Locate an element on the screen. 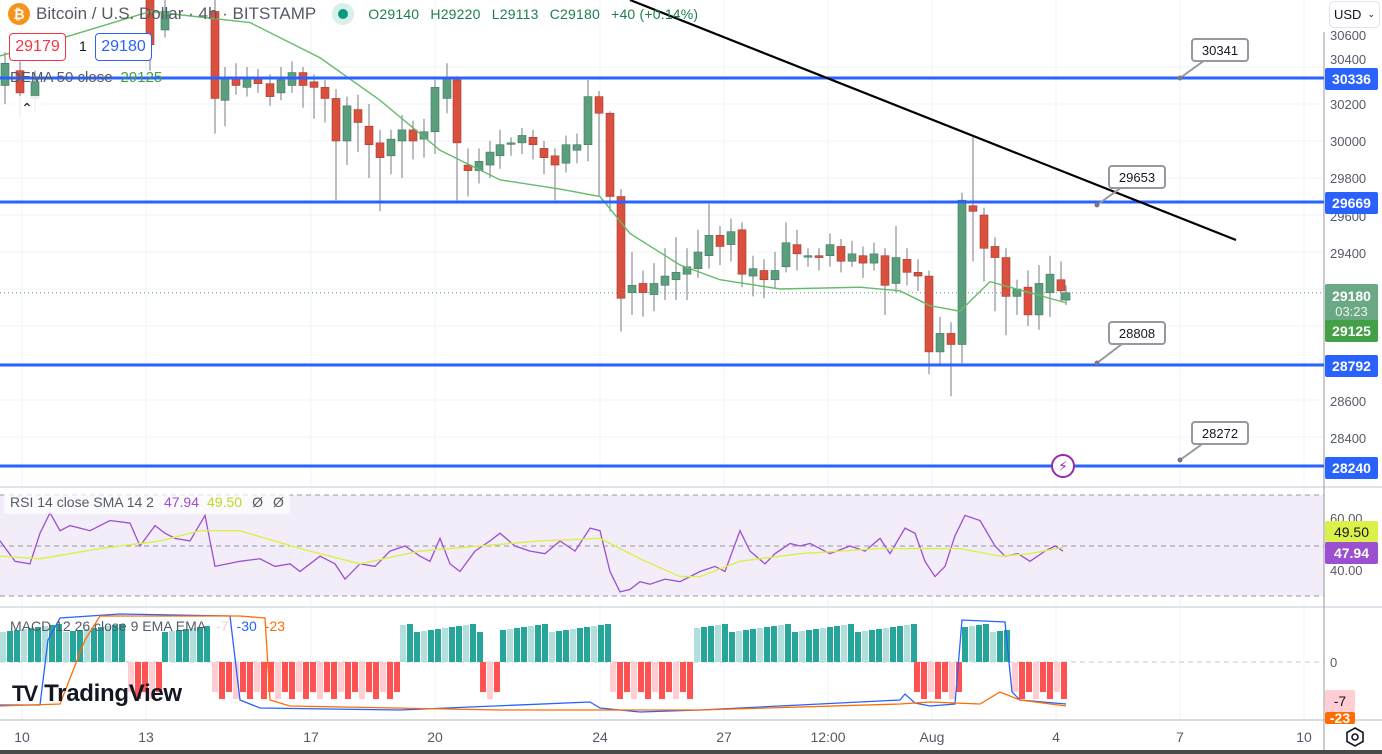  rsi-tick: 40.00 is located at coordinates (1346, 570).